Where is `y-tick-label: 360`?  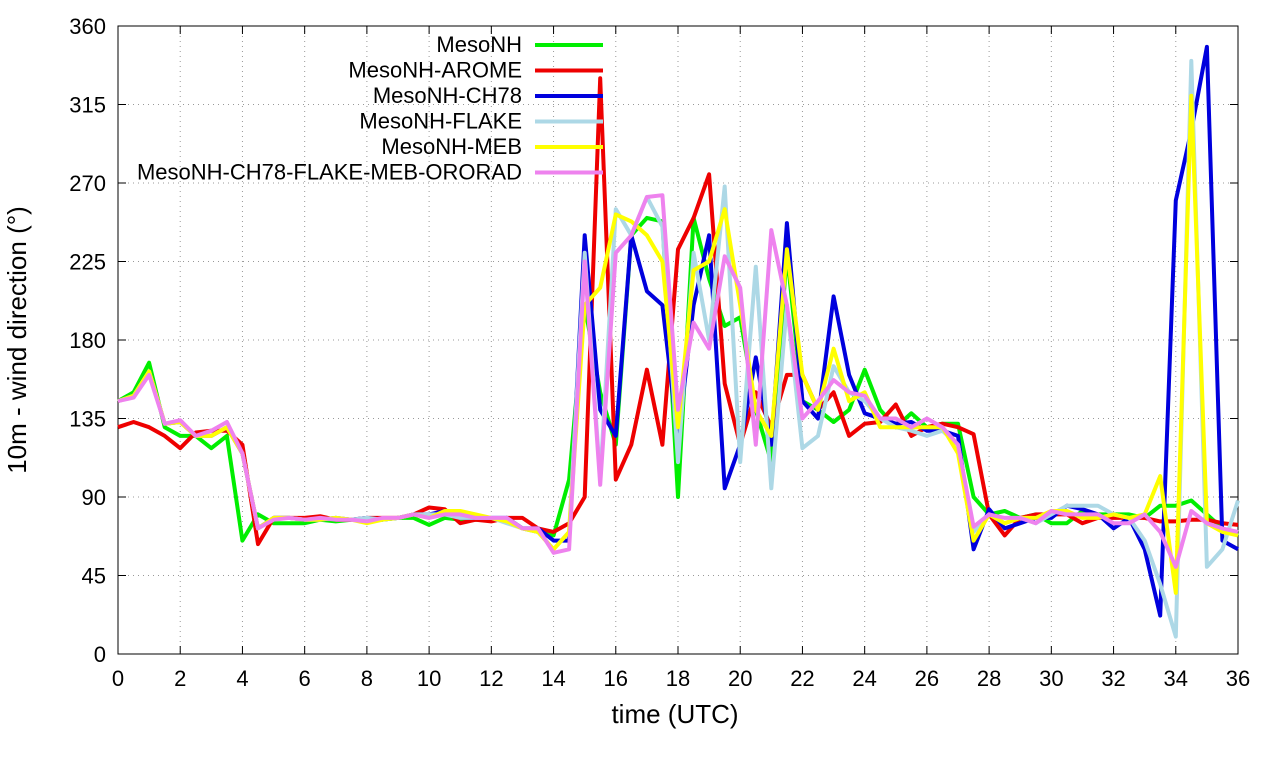
y-tick-label: 360 is located at coordinates (87, 26).